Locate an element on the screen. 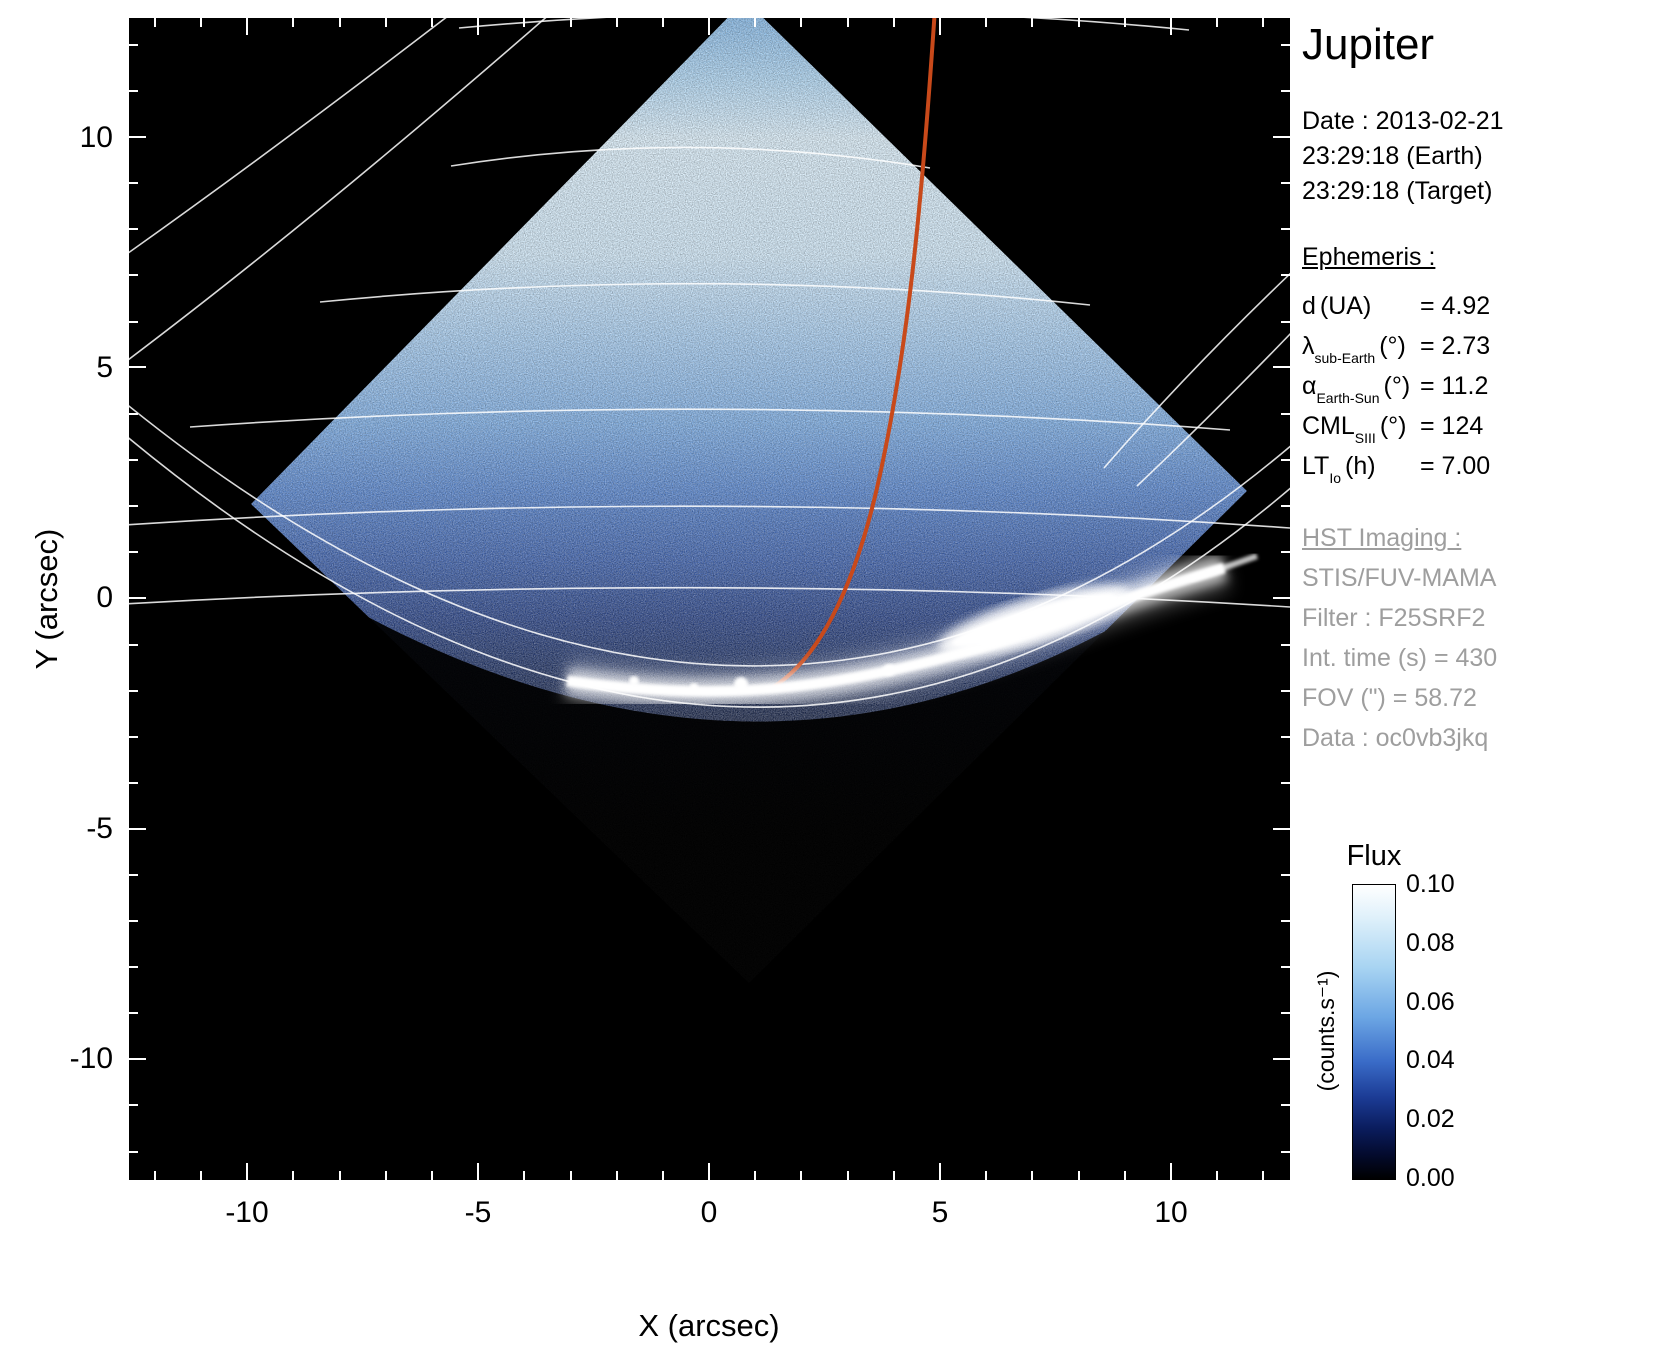 This screenshot has width=1671, height=1368. ephemeris-value: = 11.2 is located at coordinates (1454, 386).